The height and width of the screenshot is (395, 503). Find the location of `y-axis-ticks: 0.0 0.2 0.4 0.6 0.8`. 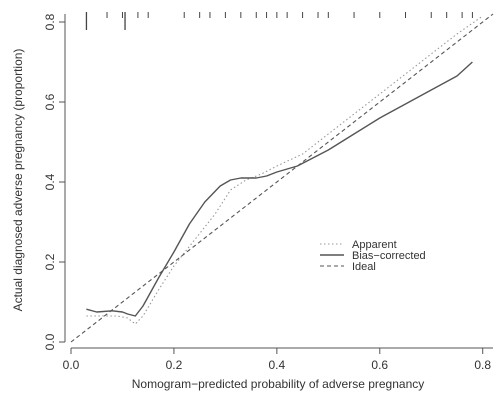

y-axis-ticks: 0.0 0.2 0.4 0.6 0.8 is located at coordinates (54, 181).